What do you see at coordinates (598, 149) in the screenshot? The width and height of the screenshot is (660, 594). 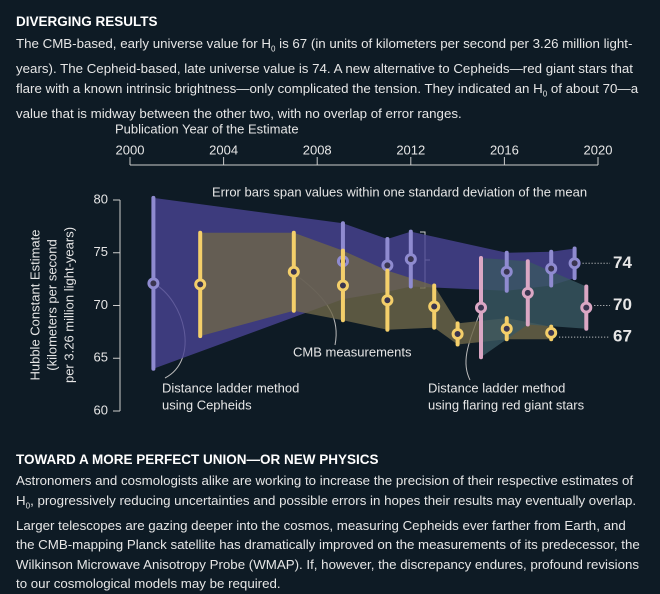 I see `x-tick-label: 2020` at bounding box center [598, 149].